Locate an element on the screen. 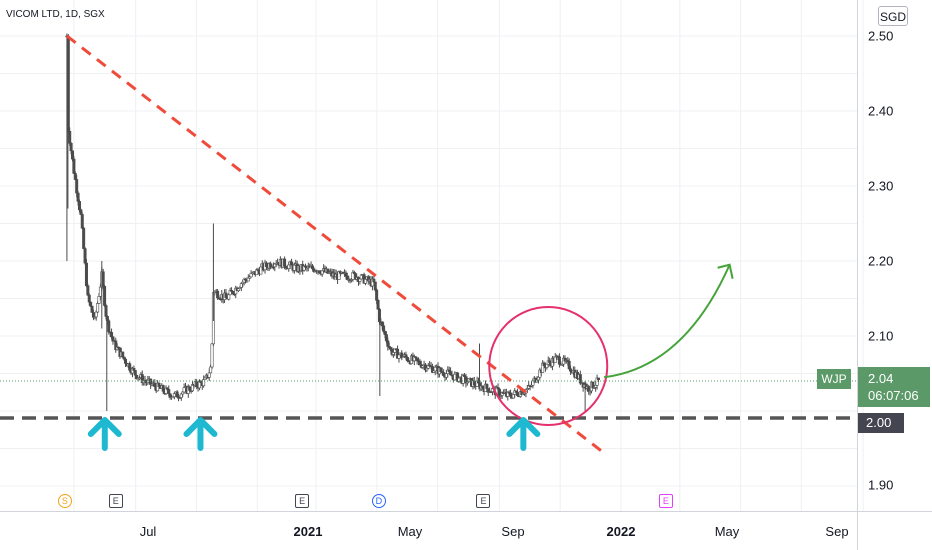 The height and width of the screenshot is (550, 932). x-tick-label: Jul is located at coordinates (148, 531).